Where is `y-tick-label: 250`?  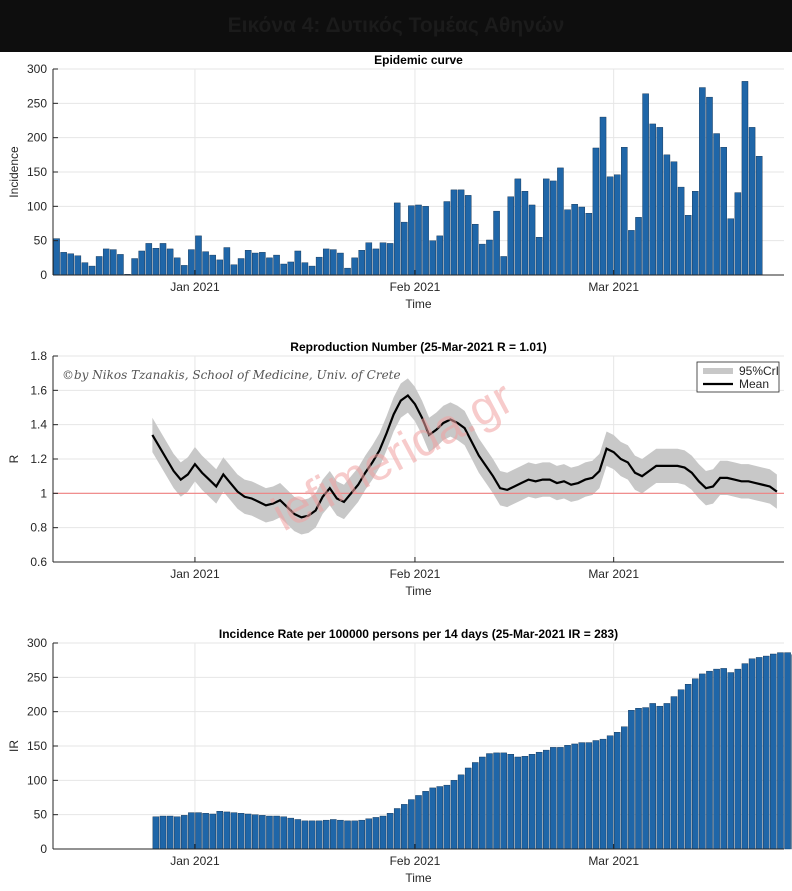
y-tick-label: 250 is located at coordinates (37, 103).